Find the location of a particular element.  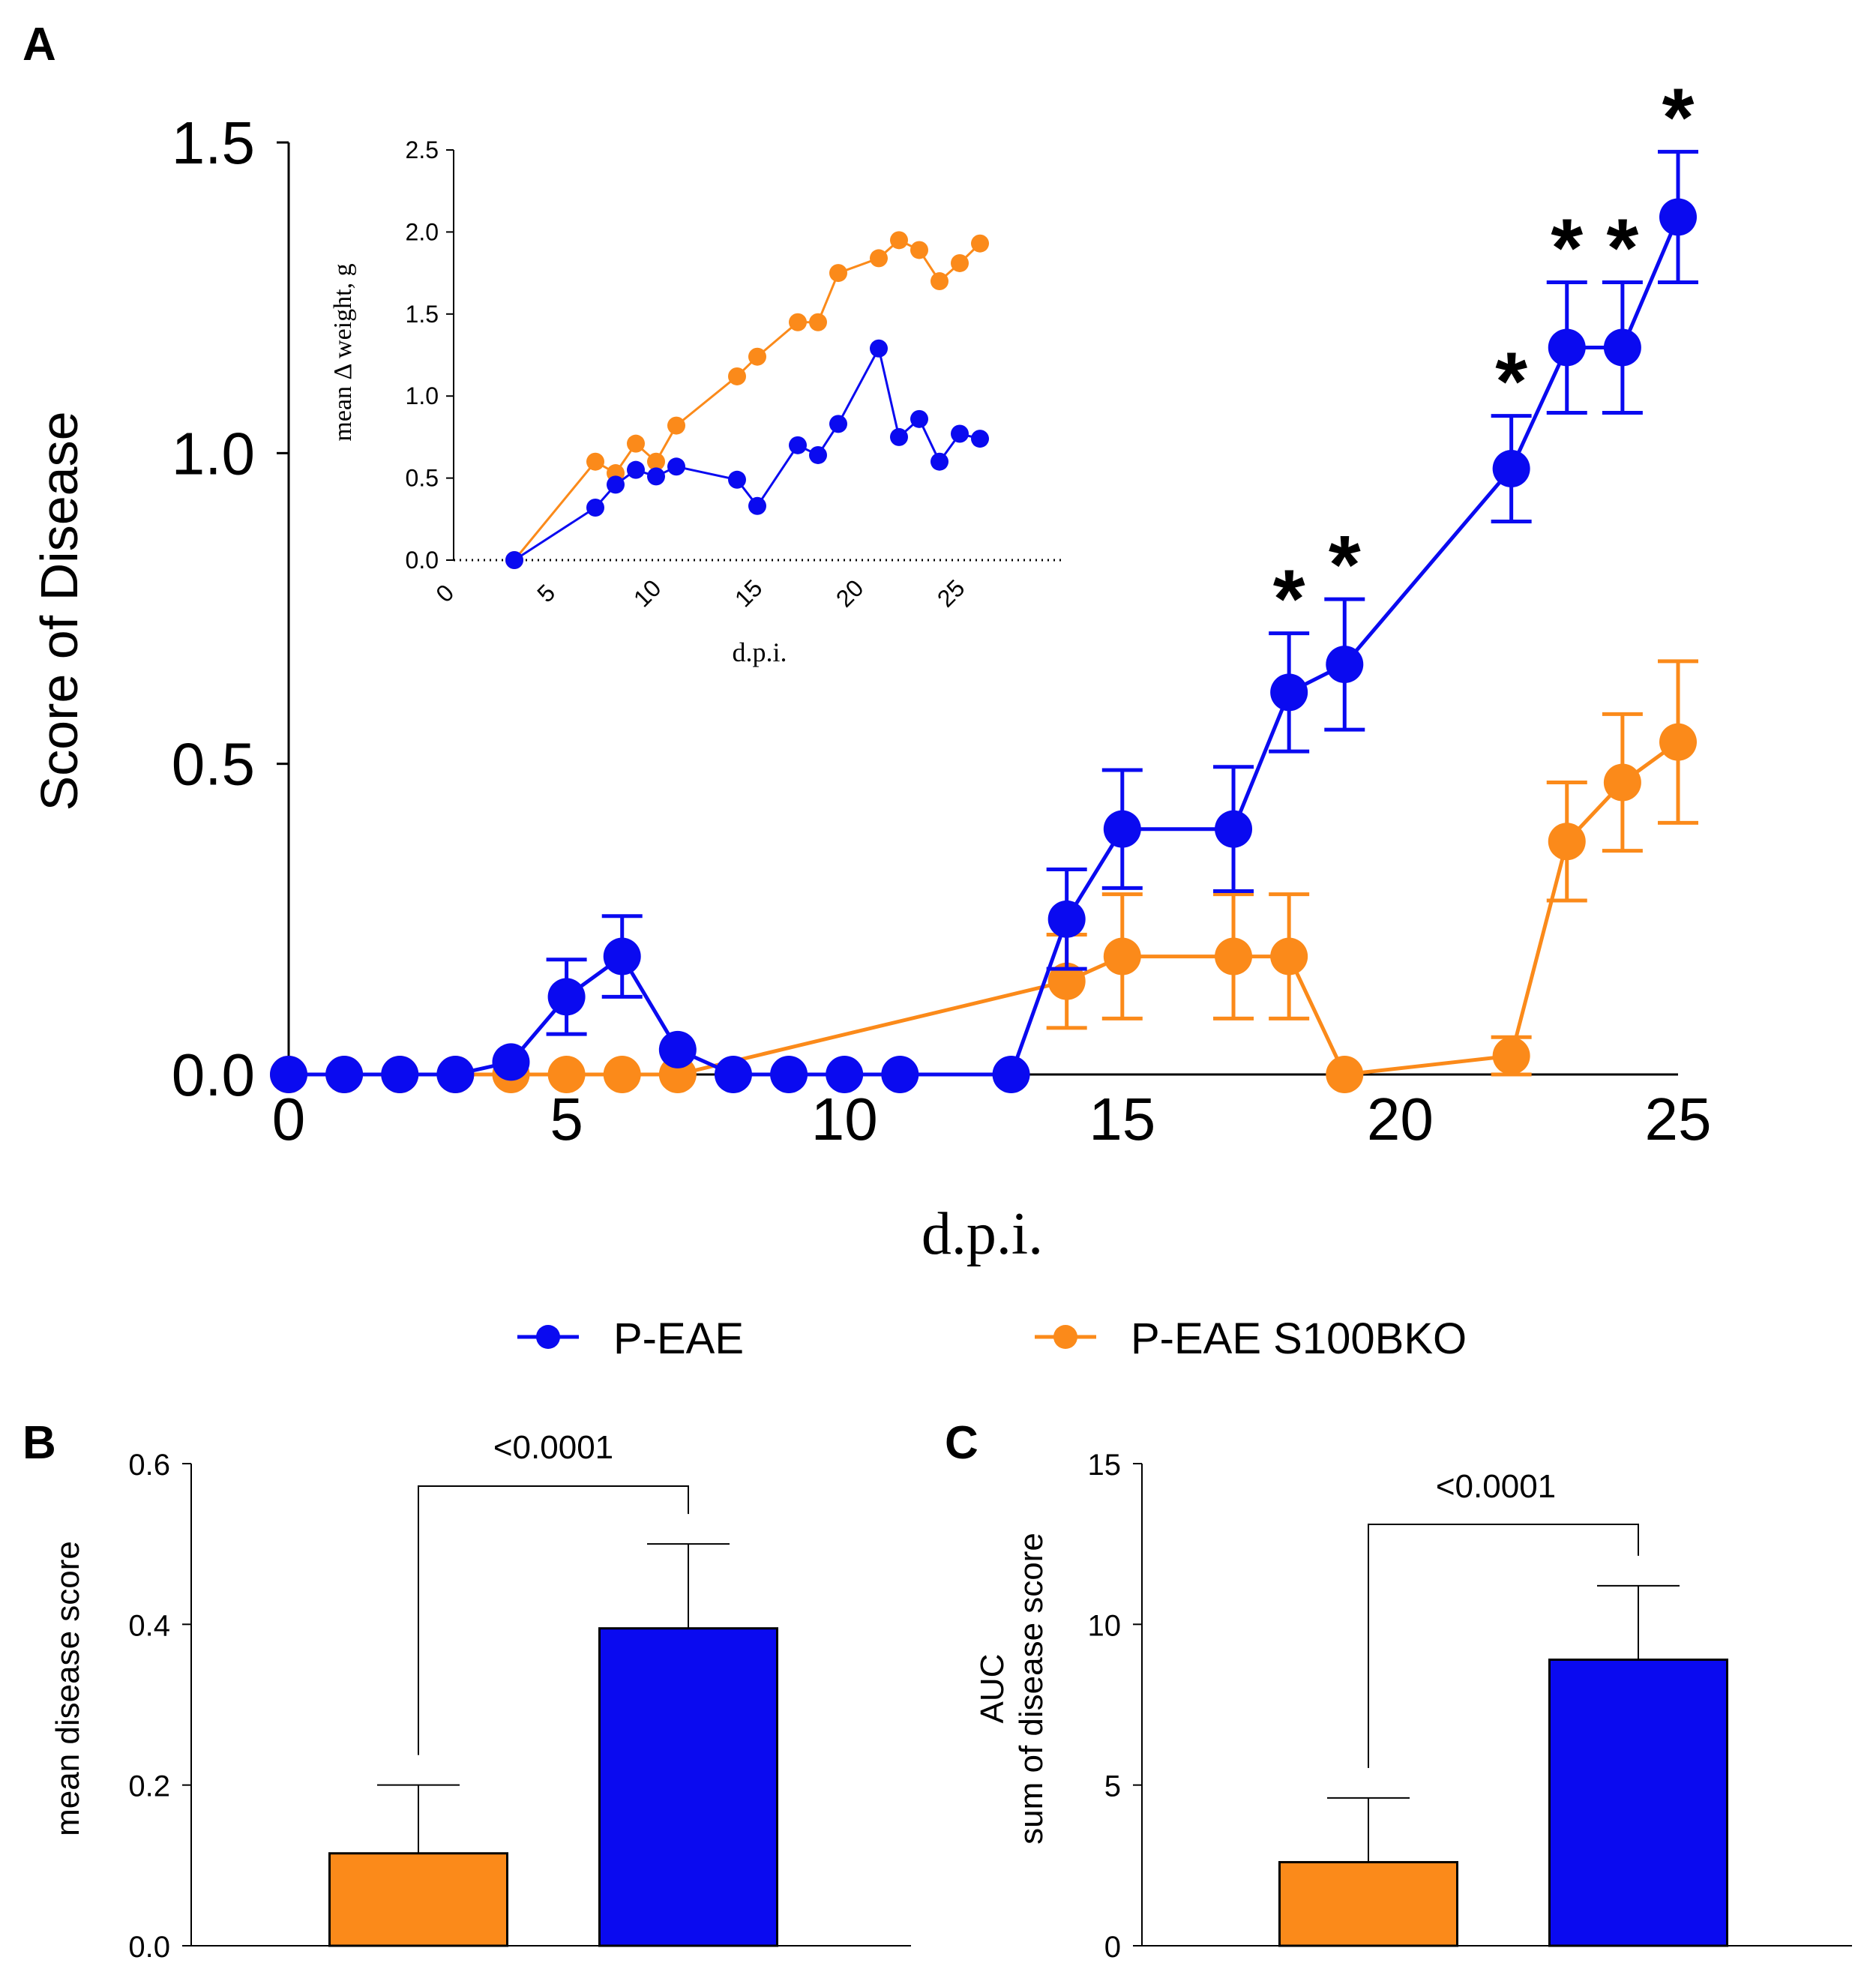

chart-a-inset-y-tick-label: 0.0 is located at coordinates (422, 560).